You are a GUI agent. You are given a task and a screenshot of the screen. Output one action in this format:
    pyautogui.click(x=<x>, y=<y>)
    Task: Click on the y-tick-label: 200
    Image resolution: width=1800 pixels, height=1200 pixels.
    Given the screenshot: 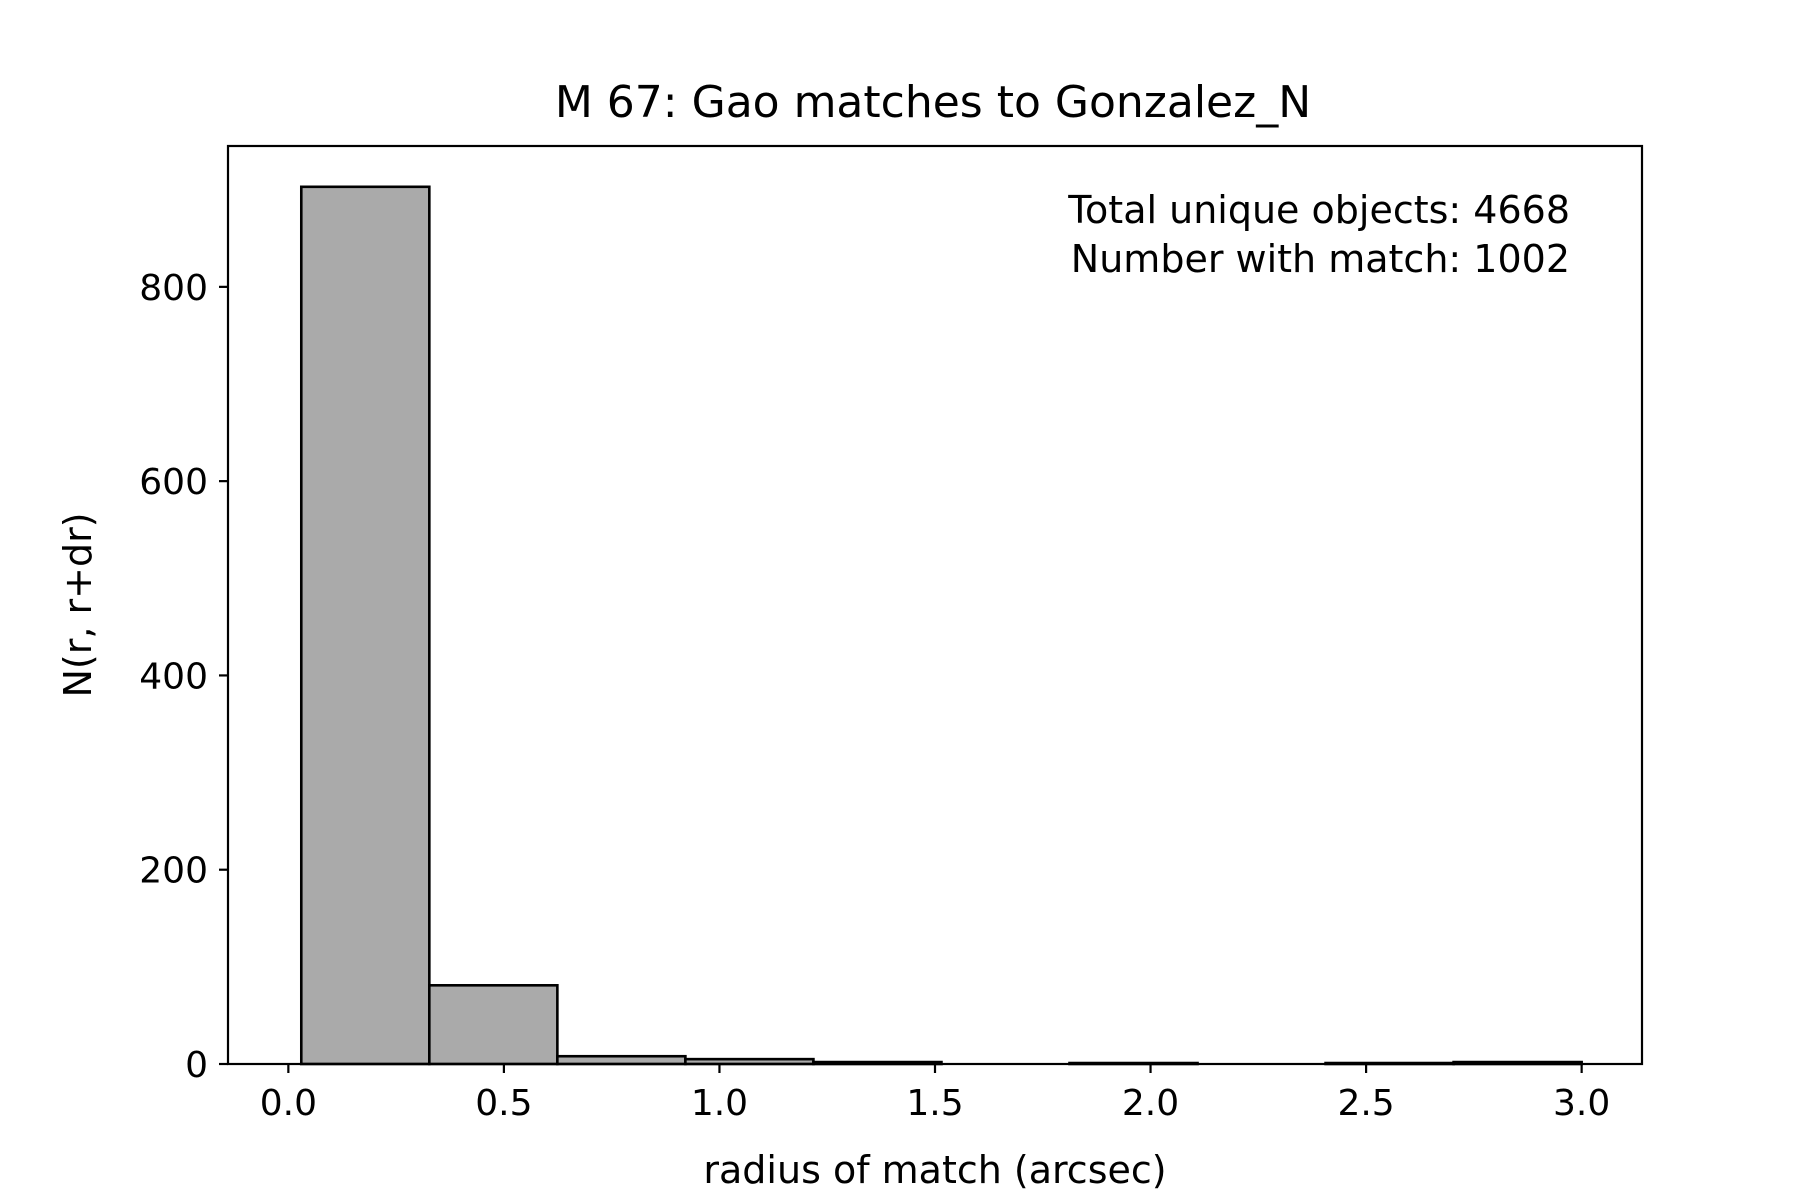 What is the action you would take?
    pyautogui.click(x=173, y=871)
    